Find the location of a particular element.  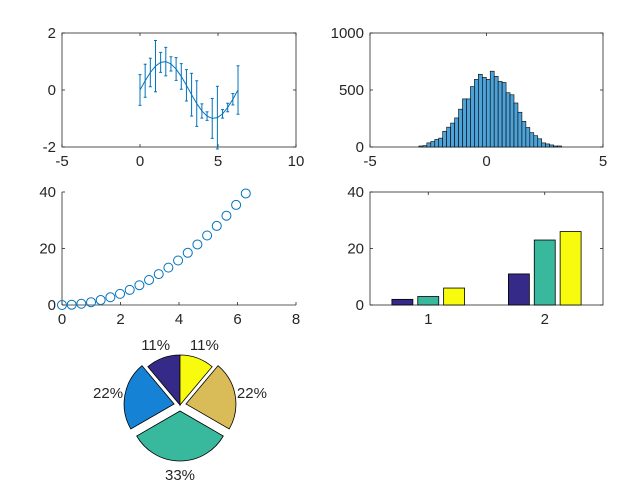

pie-chart: 11% 22% 33% 22% 11% is located at coordinates (180, 410).